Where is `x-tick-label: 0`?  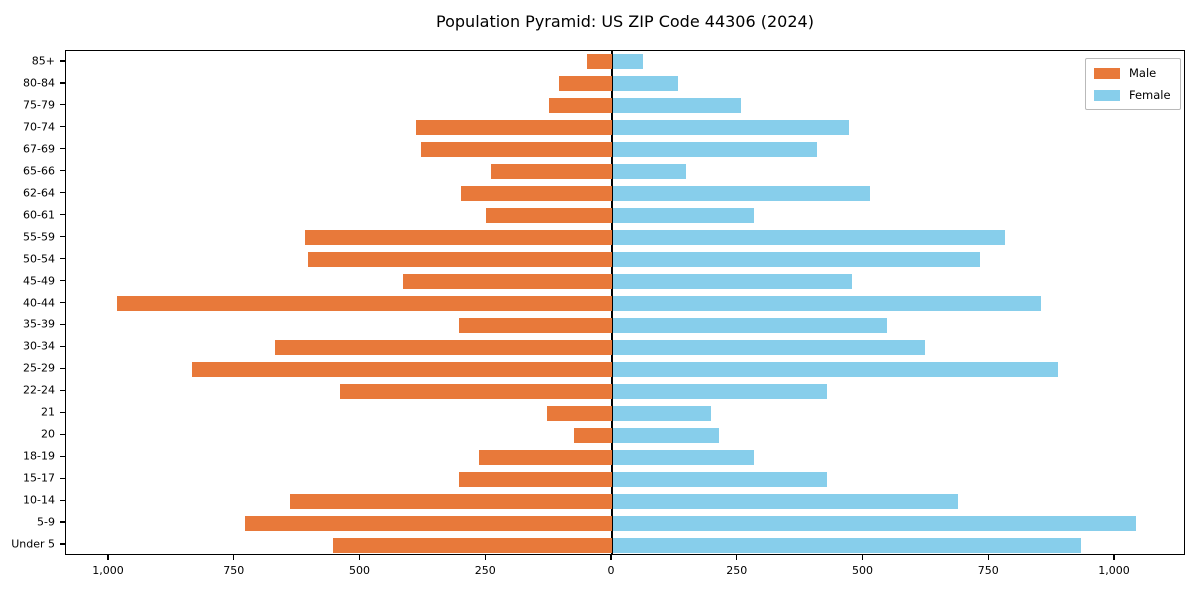 x-tick-label: 0 is located at coordinates (611, 570).